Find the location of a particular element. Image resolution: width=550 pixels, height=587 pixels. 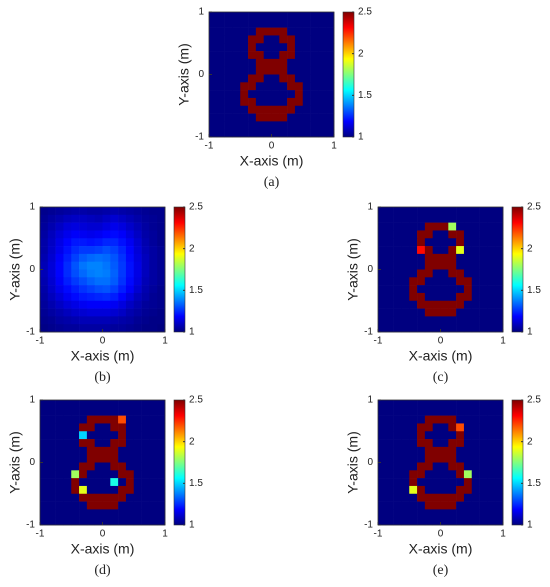

colorbar-tick-label: 1.5 is located at coordinates (196, 483).